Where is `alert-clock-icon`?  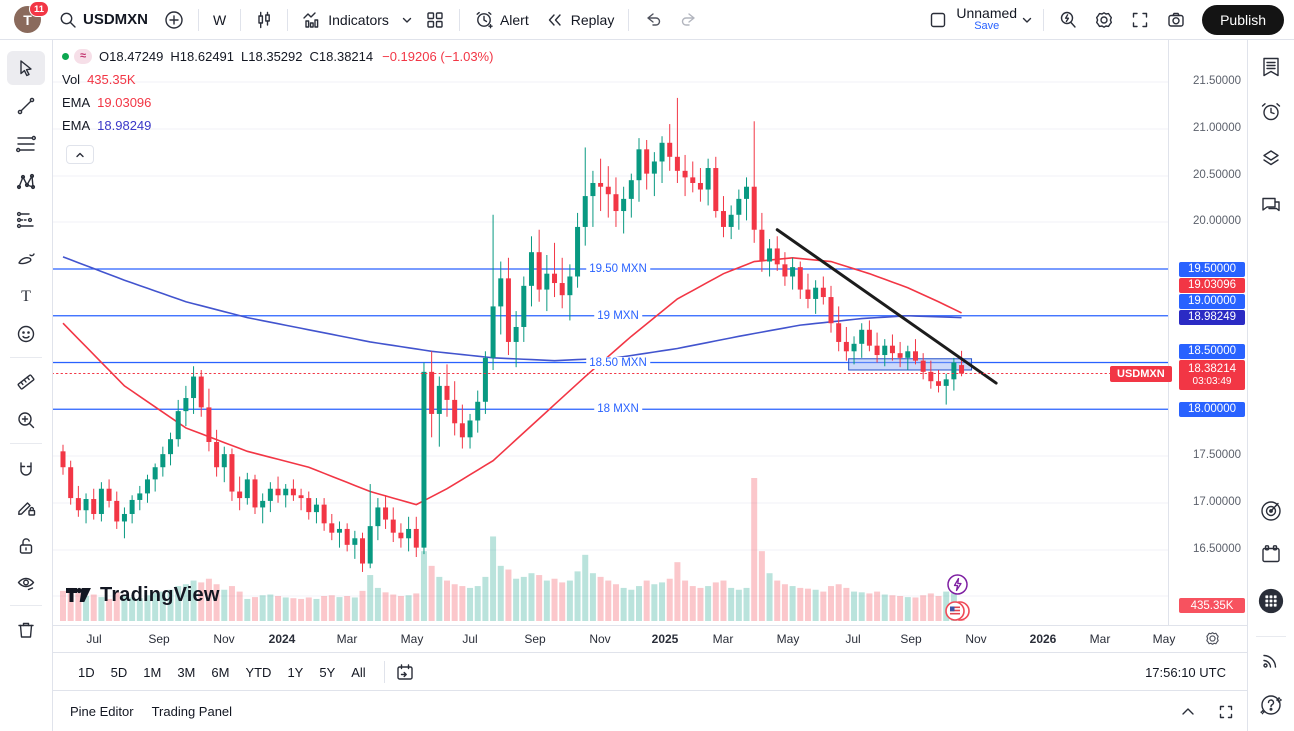
alert-clock-icon is located at coordinates (484, 19).